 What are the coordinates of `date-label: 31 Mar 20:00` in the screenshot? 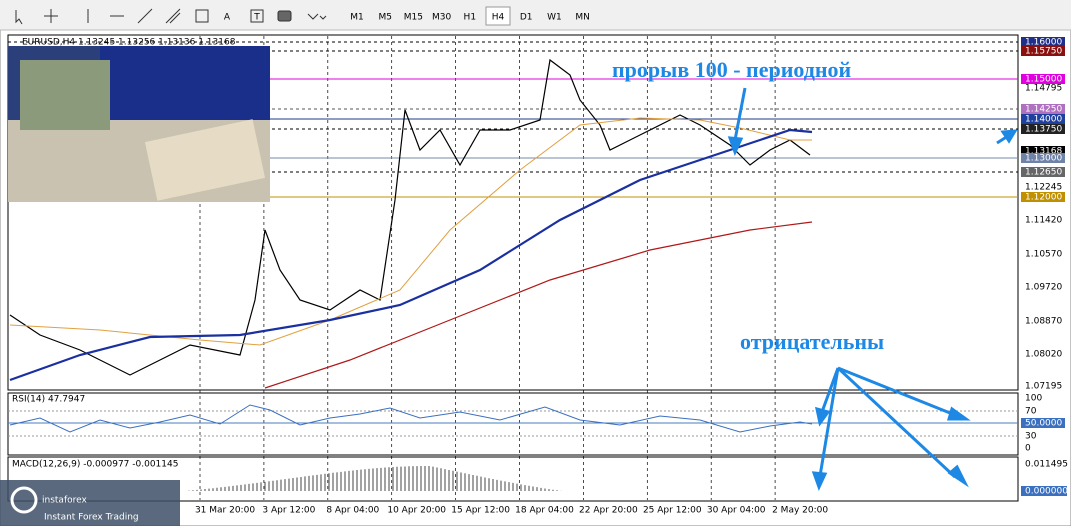 It's located at (225, 511).